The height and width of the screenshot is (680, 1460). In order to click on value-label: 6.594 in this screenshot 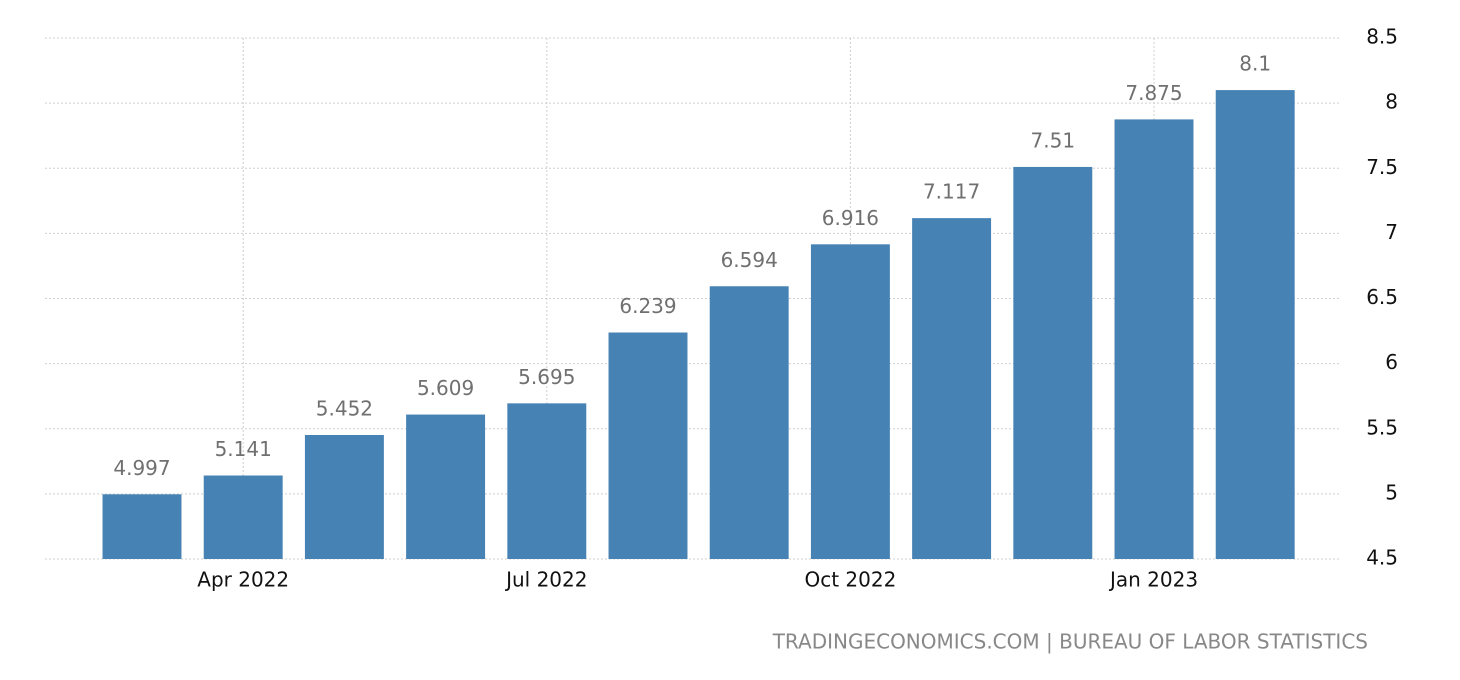, I will do `click(749, 260)`.